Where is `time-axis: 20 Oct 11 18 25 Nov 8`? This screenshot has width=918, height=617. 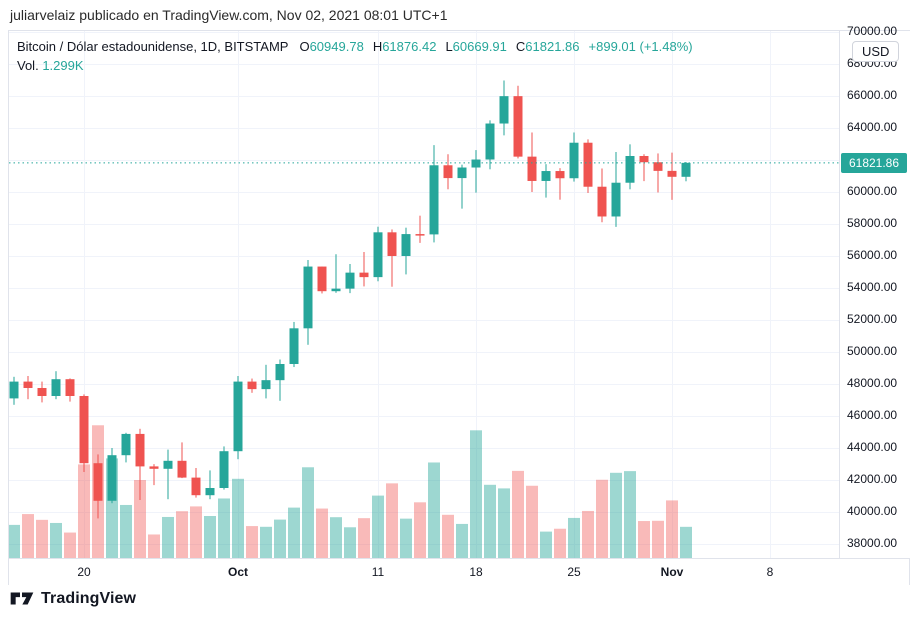
time-axis: 20 Oct 11 18 25 Nov 8 is located at coordinates (459, 572).